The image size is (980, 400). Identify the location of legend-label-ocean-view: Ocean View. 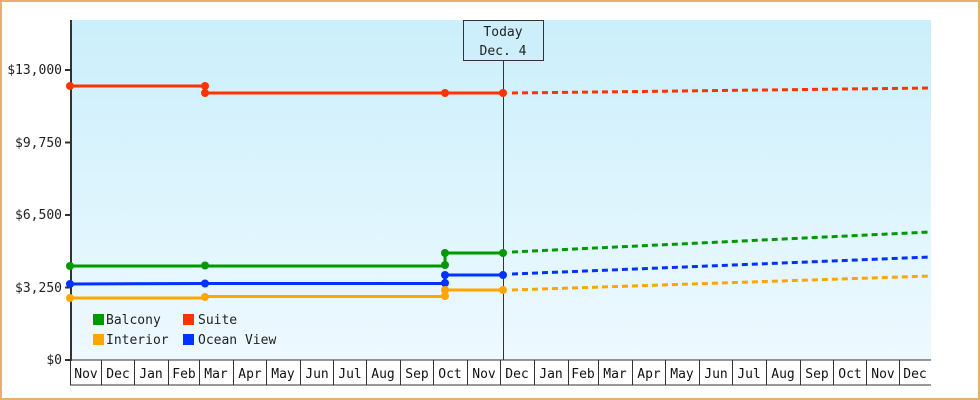
(237, 340).